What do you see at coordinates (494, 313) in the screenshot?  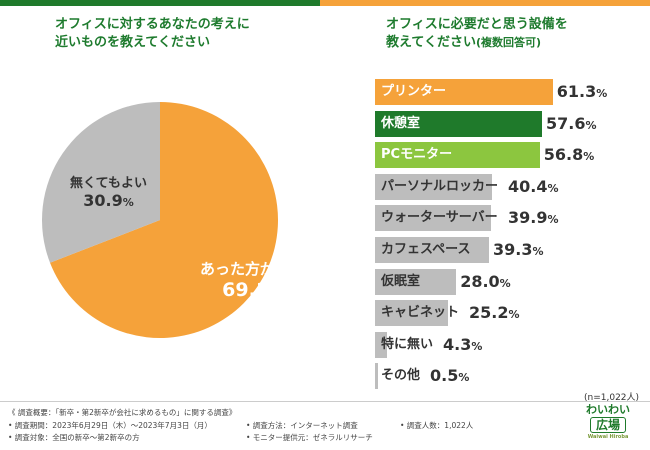 I see `bar-value: 25.2%` at bounding box center [494, 313].